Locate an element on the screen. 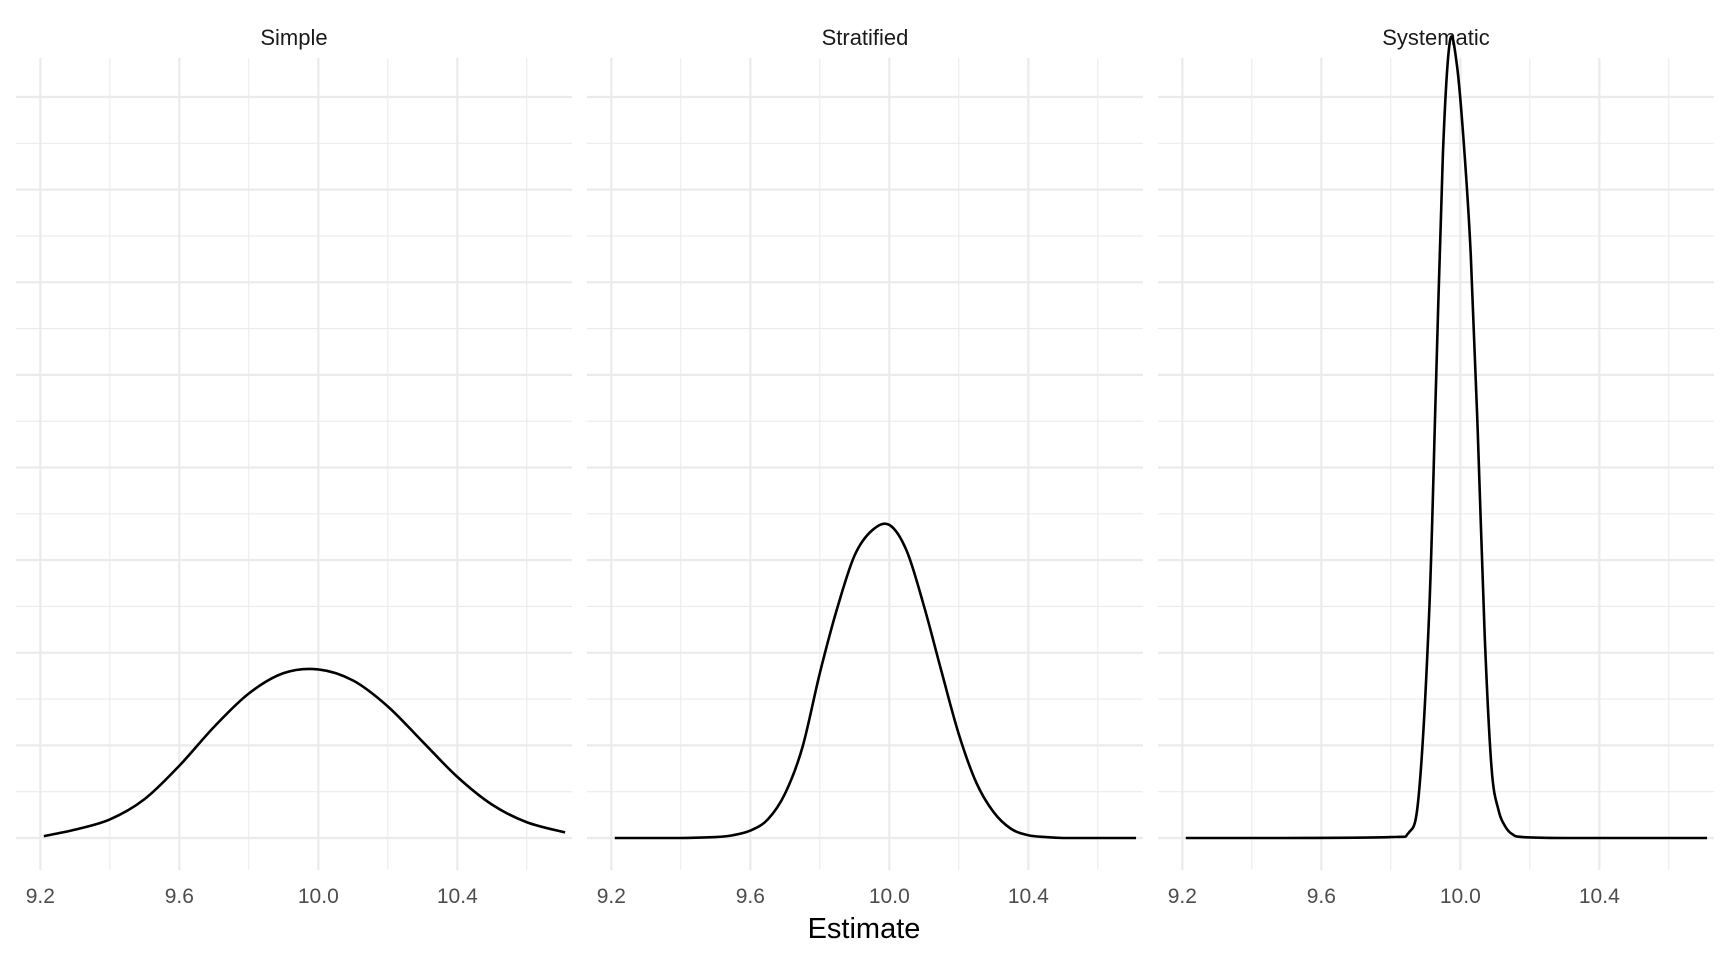 The image size is (1728, 960). x-axis-title: Estimate is located at coordinates (864, 929).